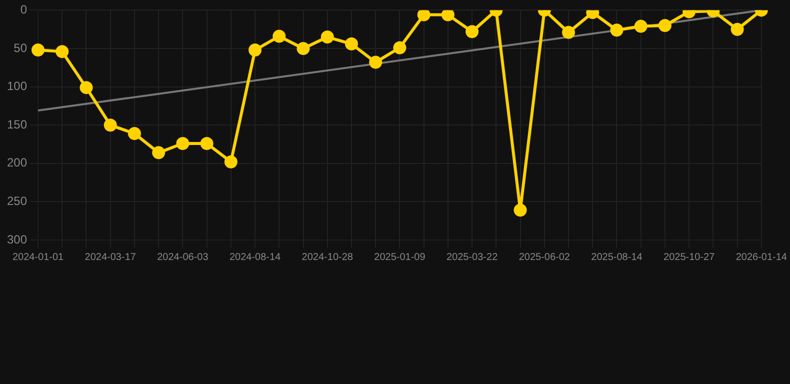 This screenshot has height=384, width=790. What do you see at coordinates (17, 201) in the screenshot?
I see `y-tick-label: 250` at bounding box center [17, 201].